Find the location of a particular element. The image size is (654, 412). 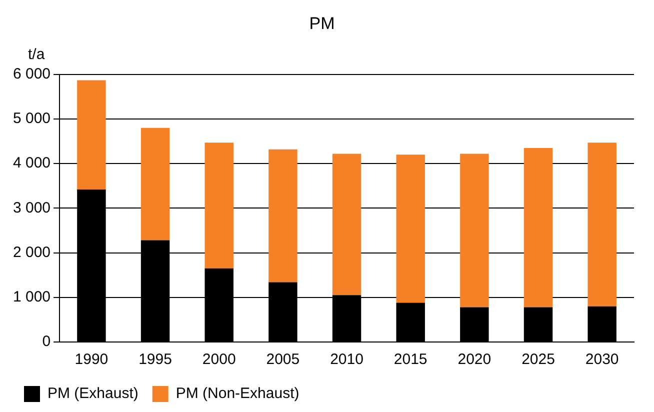

x-tick-label: 2000 is located at coordinates (219, 359).